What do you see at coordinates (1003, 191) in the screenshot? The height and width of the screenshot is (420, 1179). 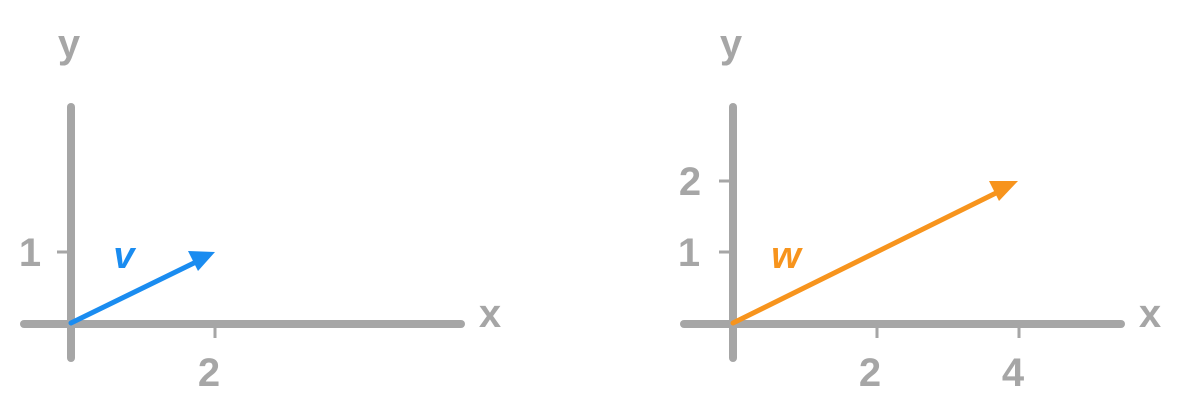 I see `vector-w-arrowhead` at bounding box center [1003, 191].